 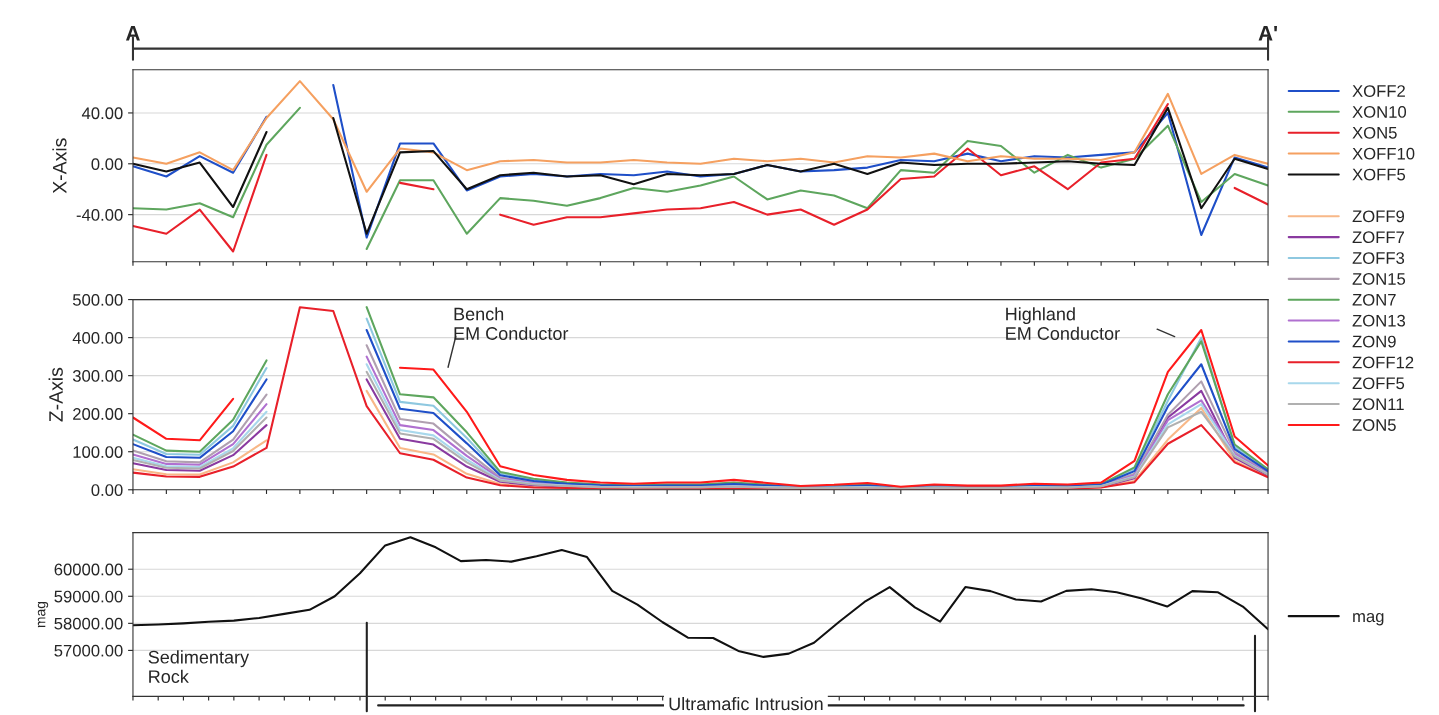 I want to click on text: A', so click(x=1267, y=33).